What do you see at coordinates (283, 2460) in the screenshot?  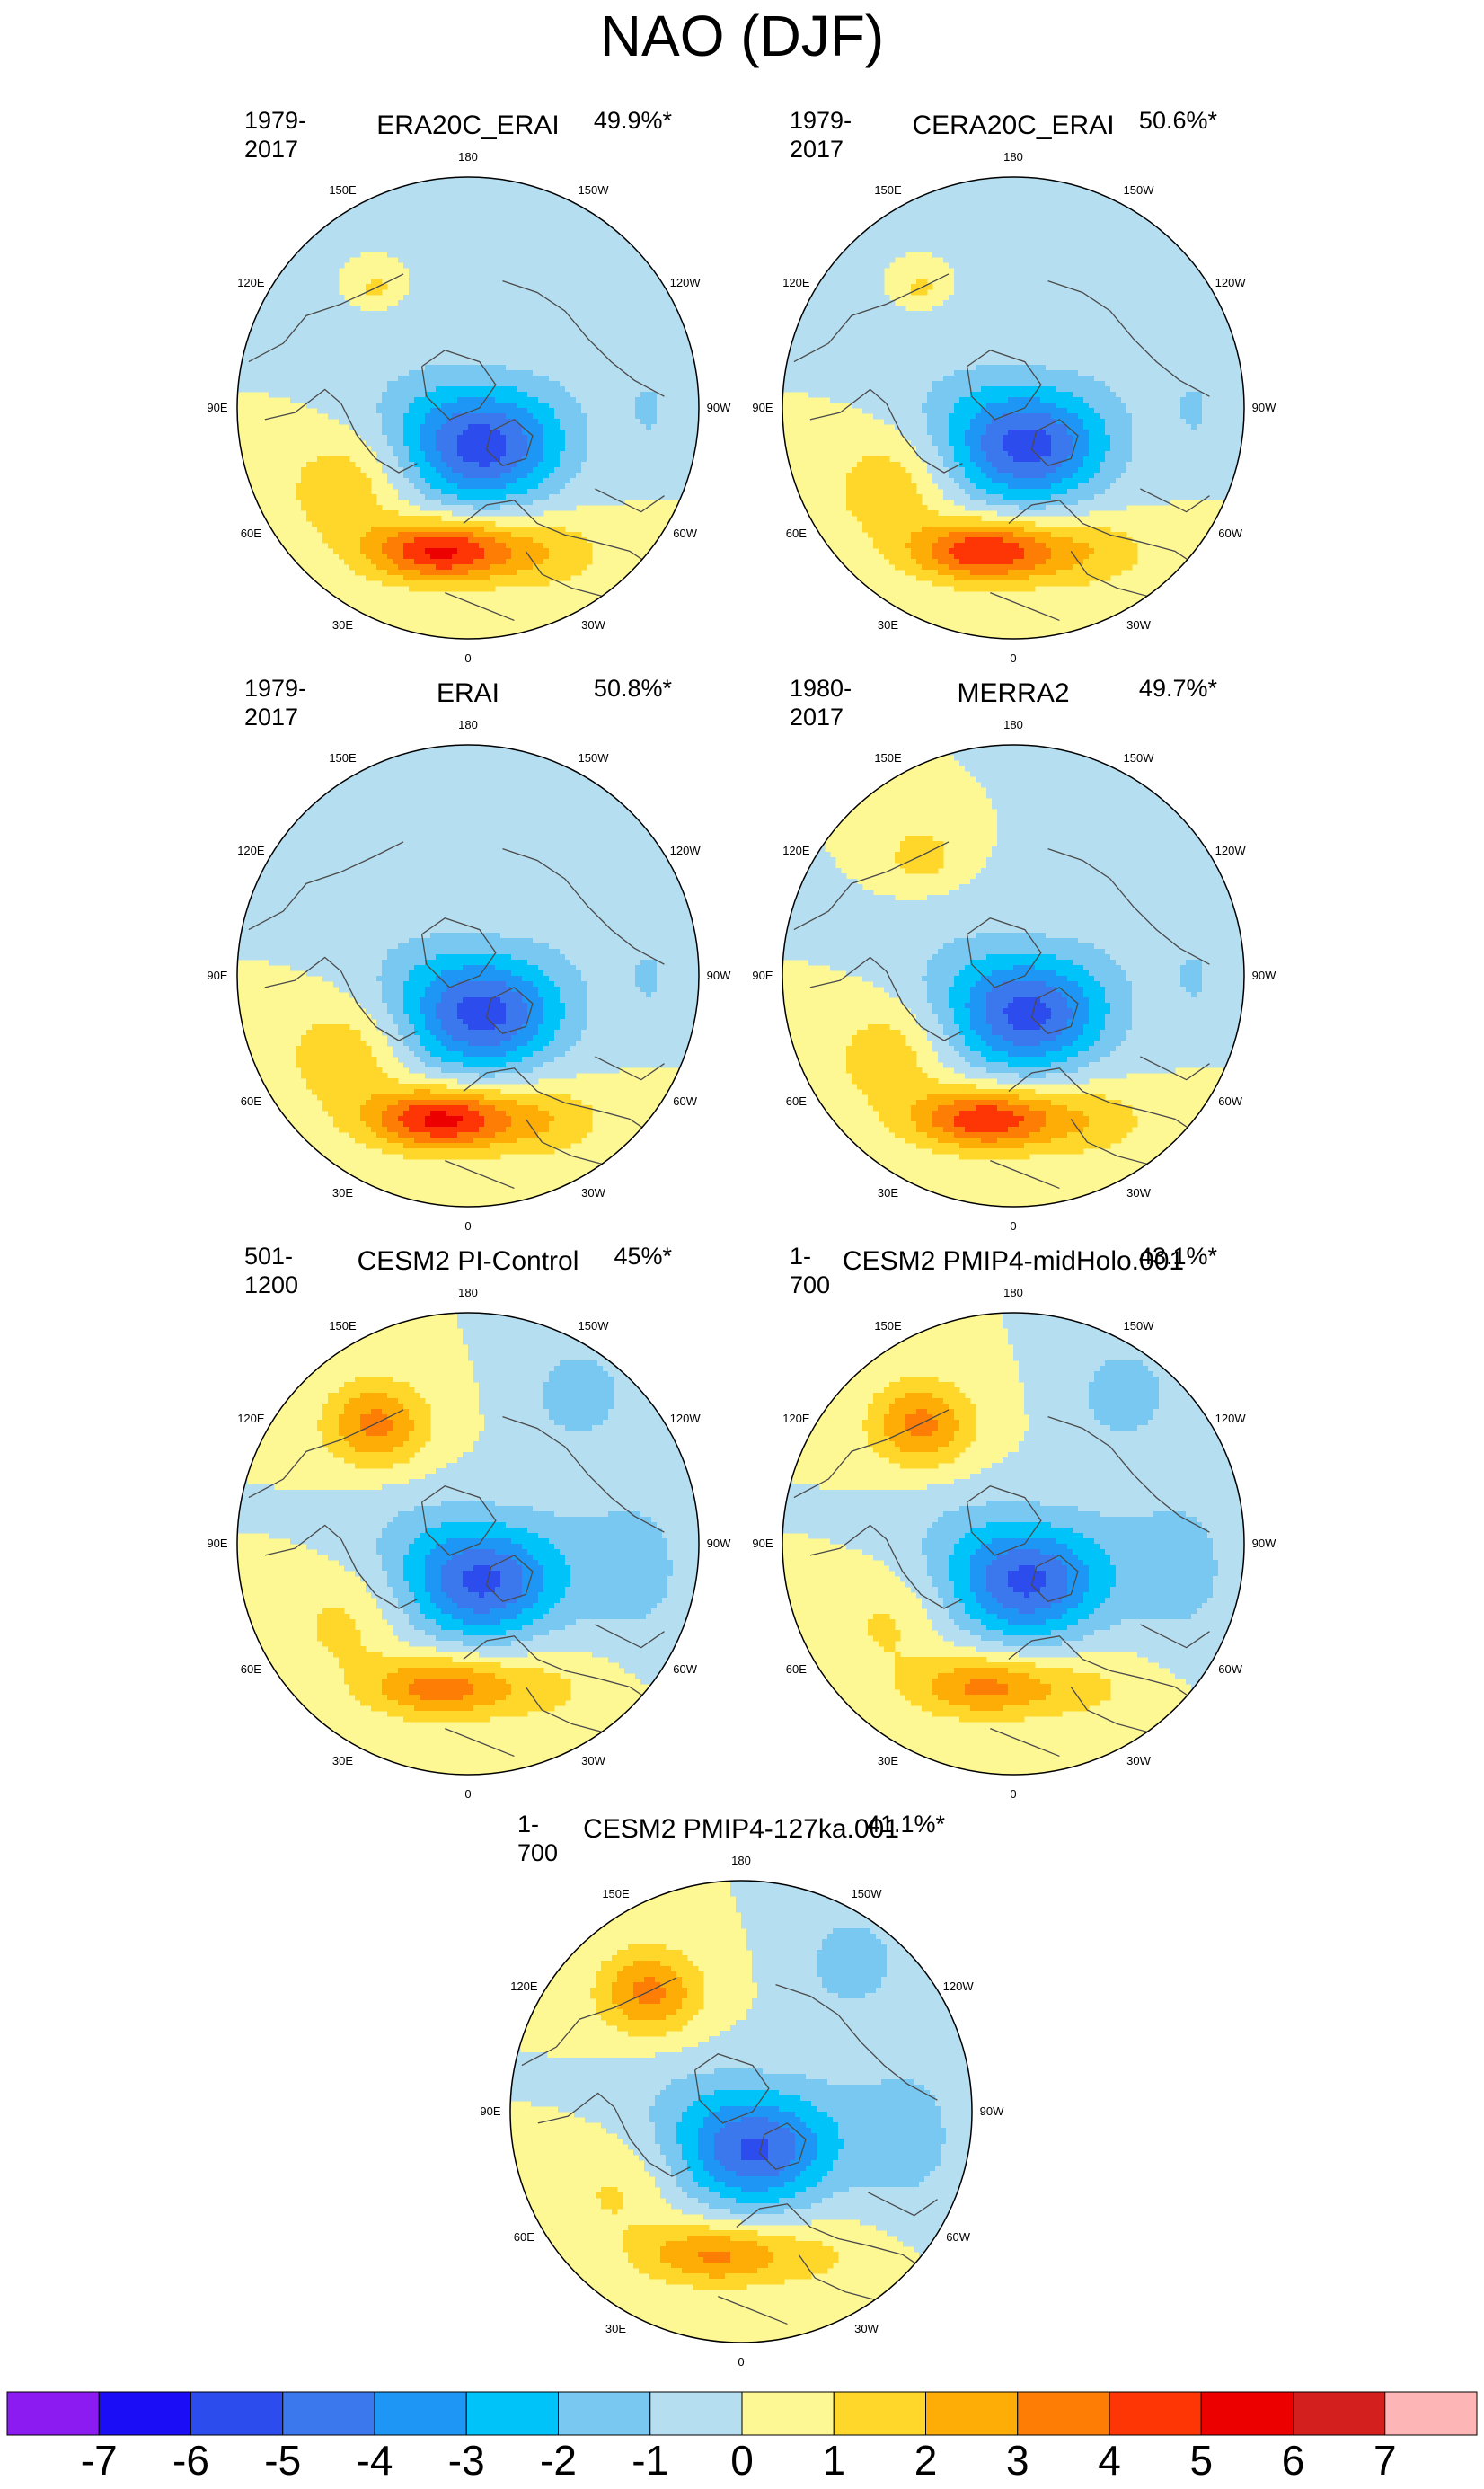 I see `colorbar-label: -5` at bounding box center [283, 2460].